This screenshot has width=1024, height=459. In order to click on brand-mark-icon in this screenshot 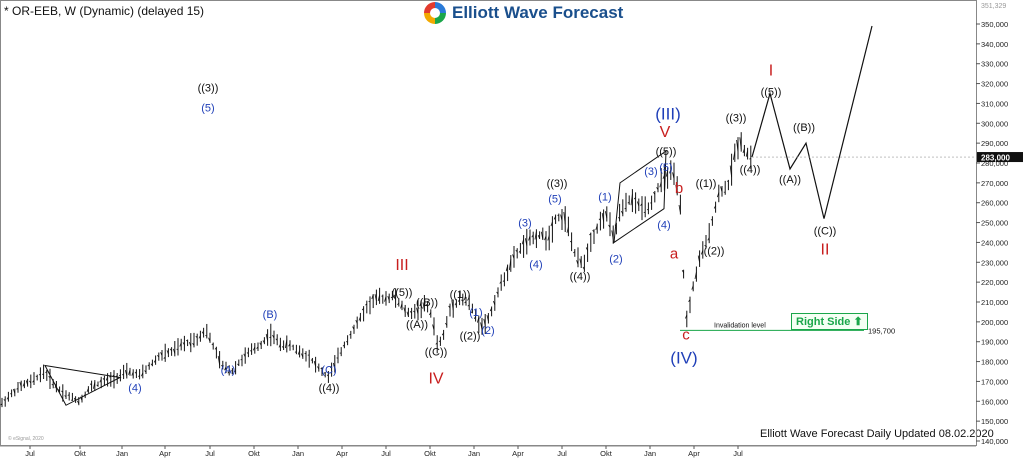, I will do `click(435, 13)`.